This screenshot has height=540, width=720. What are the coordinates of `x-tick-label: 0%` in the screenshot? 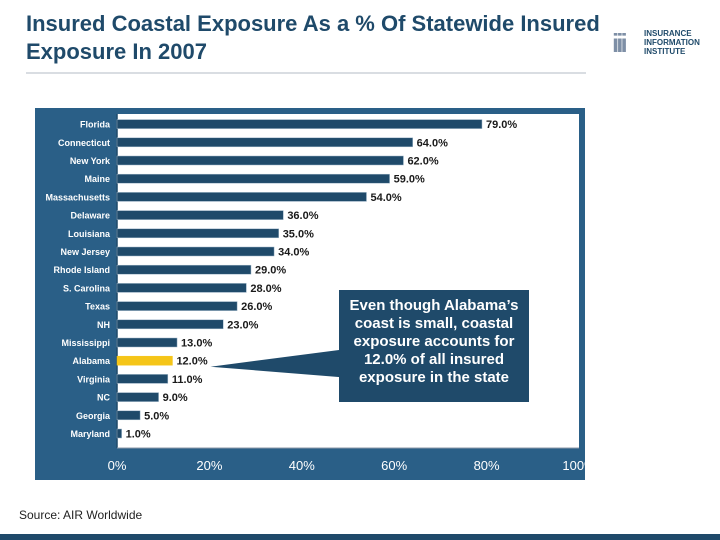 It's located at (117, 465).